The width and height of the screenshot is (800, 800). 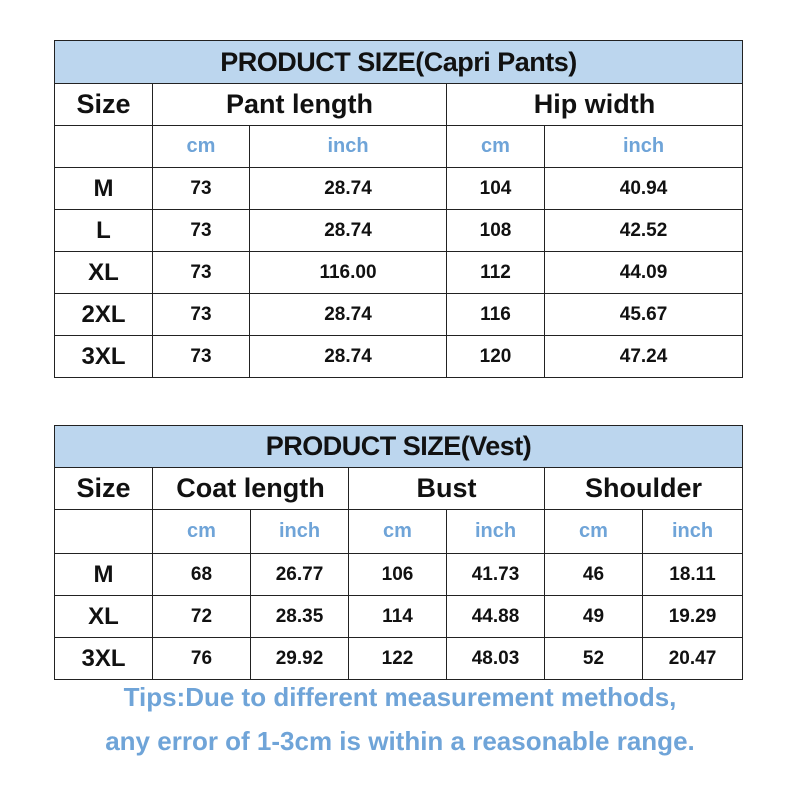 I want to click on pants-value-cell: 47.24, so click(x=643, y=356).